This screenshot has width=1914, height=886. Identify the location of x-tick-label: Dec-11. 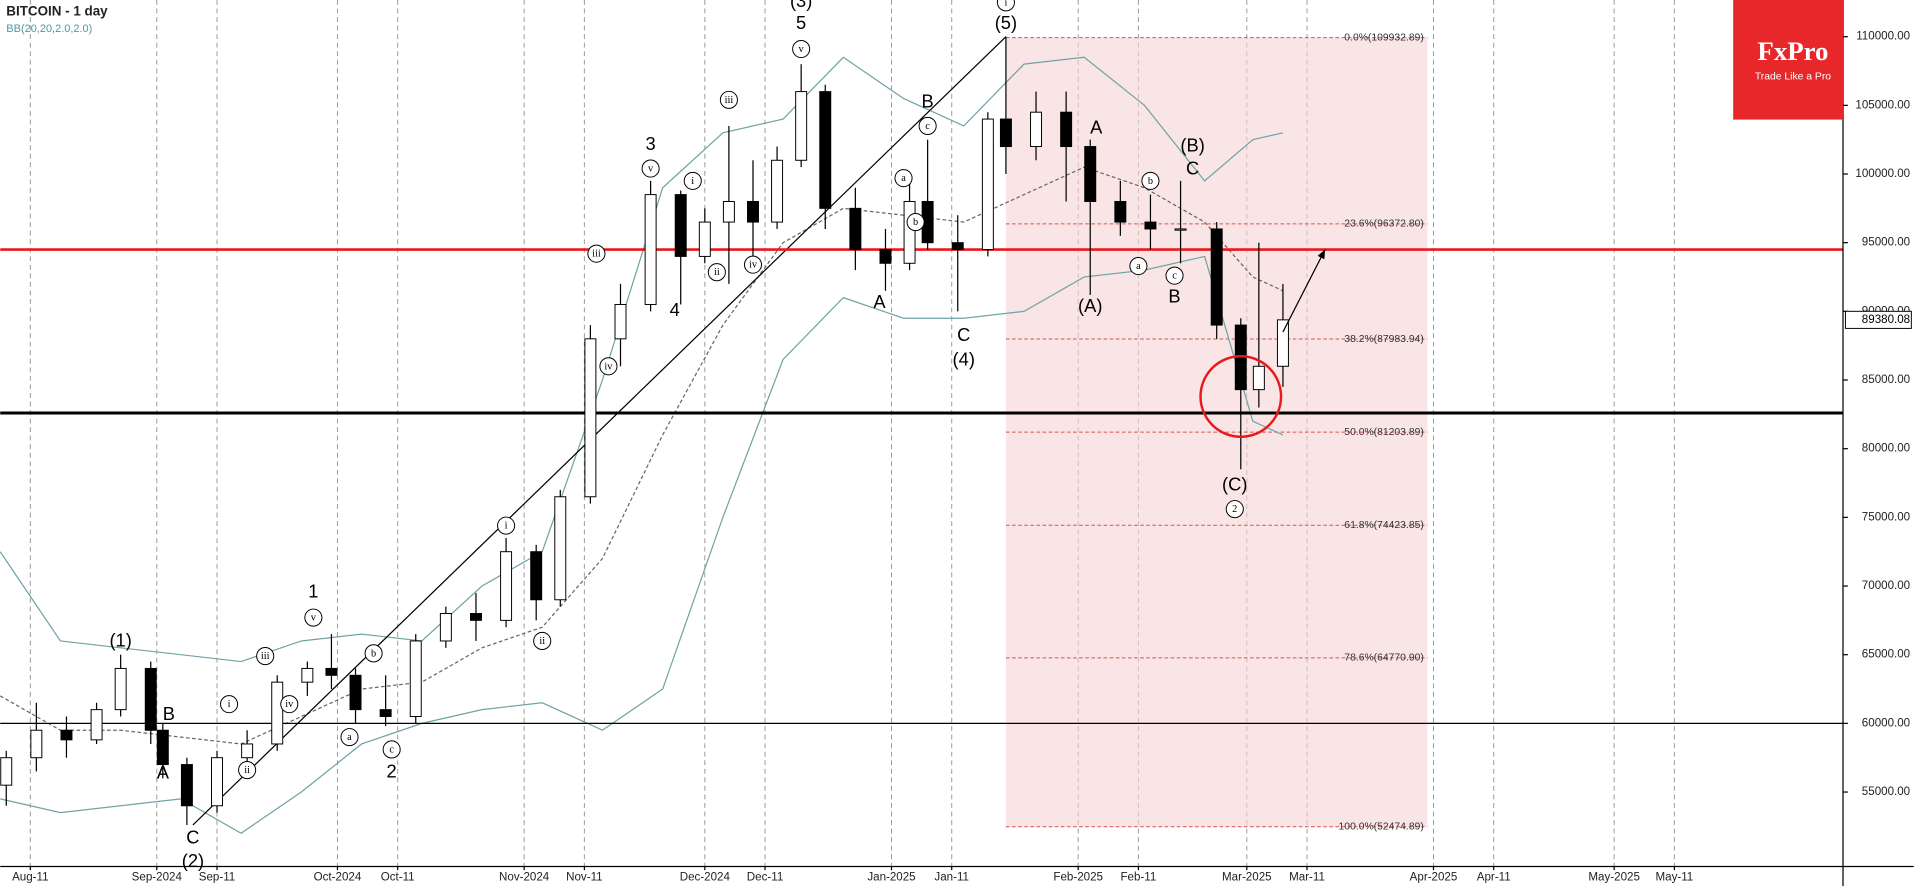
(765, 878).